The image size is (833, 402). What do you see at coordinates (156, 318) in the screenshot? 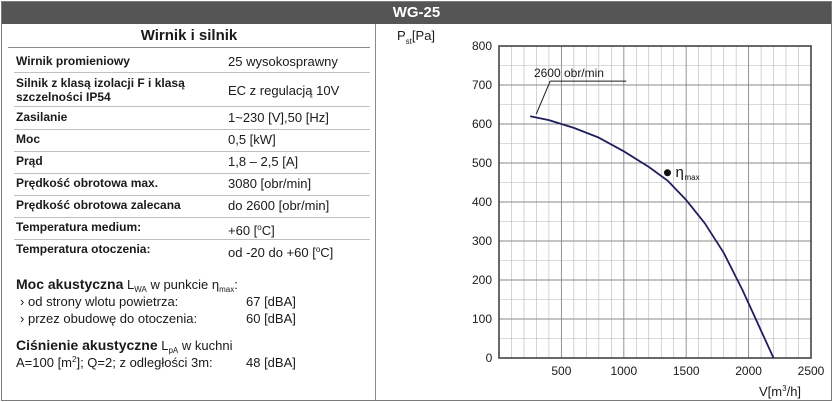
I see `acoustic-power-casing: › przez obudowę do otoczenia: 60 [dBA]` at bounding box center [156, 318].